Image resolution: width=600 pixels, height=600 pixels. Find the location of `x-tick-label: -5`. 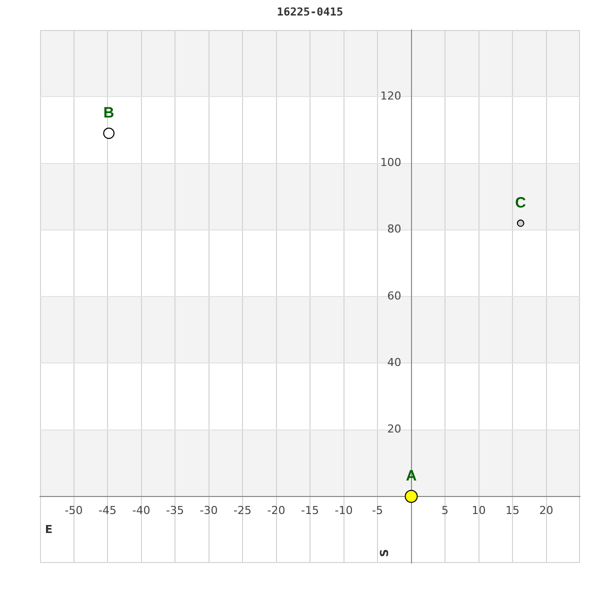

x-tick-label: -5 is located at coordinates (377, 510).